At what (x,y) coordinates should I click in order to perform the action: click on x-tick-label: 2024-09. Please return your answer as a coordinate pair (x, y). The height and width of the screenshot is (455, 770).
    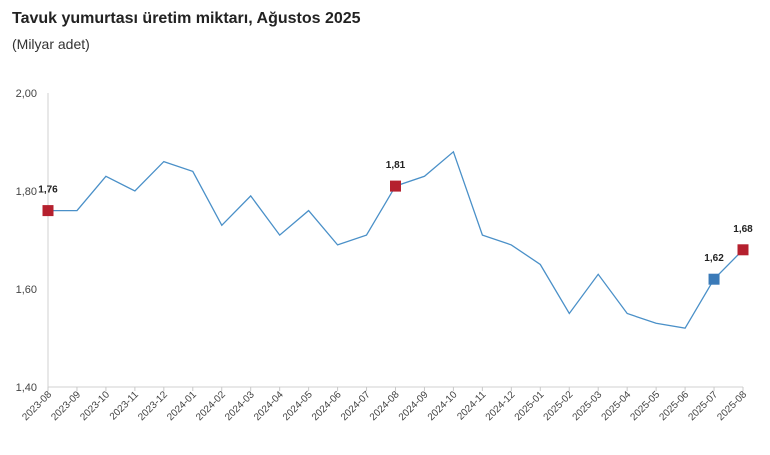
    Looking at the image, I should click on (414, 406).